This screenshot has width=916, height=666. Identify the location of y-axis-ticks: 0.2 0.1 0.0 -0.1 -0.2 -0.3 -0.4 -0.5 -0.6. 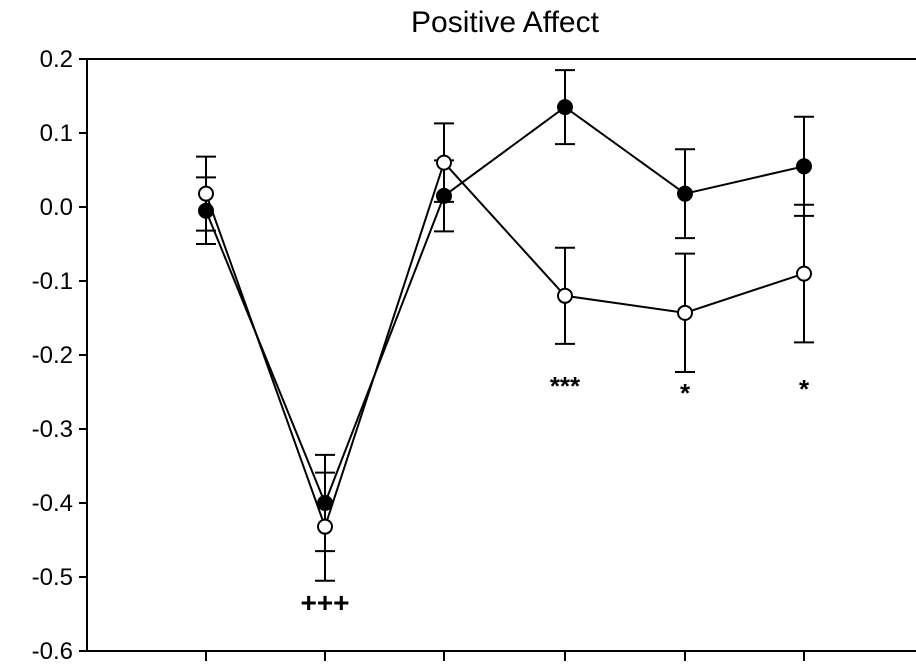
(59, 355).